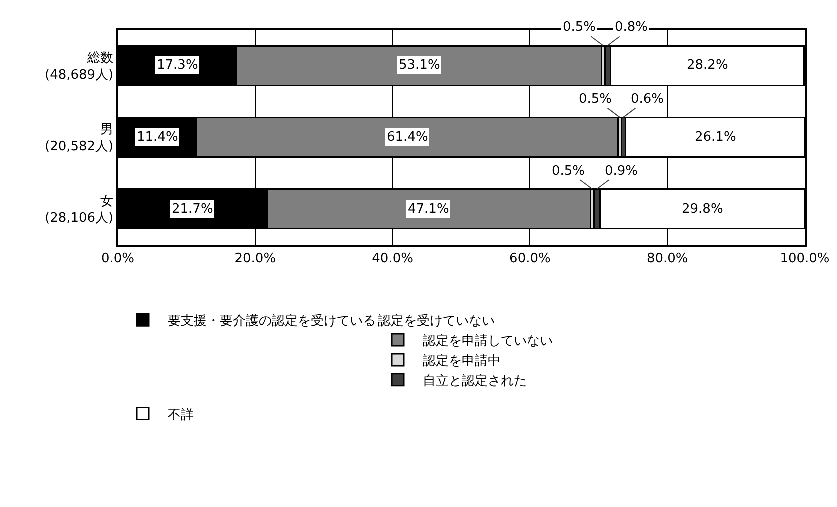 The image size is (837, 507). What do you see at coordinates (79, 66) in the screenshot?
I see `y-tick-label: 総数 (48,689人)` at bounding box center [79, 66].